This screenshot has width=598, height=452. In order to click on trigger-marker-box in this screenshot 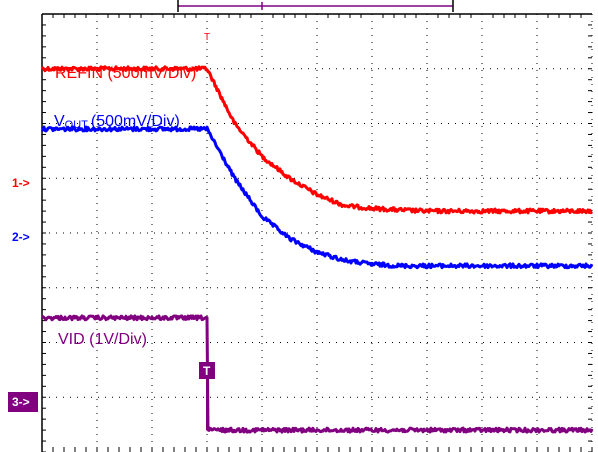, I will do `click(207, 370)`.